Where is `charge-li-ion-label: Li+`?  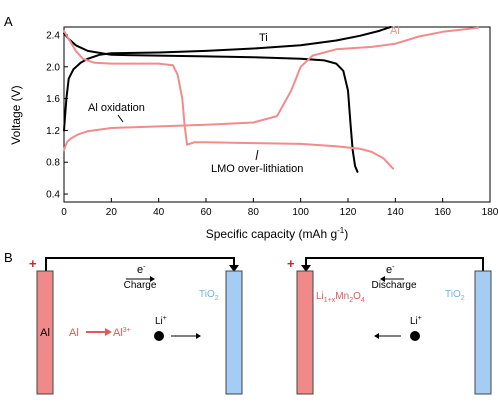
charge-li-ion-label: Li+ is located at coordinates (161, 321).